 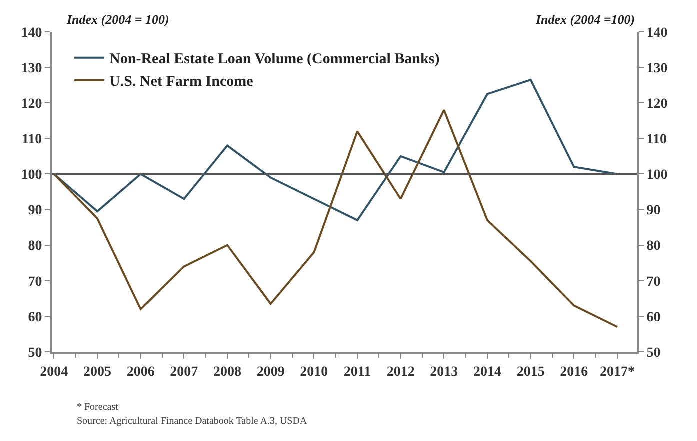 What do you see at coordinates (31, 104) in the screenshot?
I see `y-tick-label: 120` at bounding box center [31, 104].